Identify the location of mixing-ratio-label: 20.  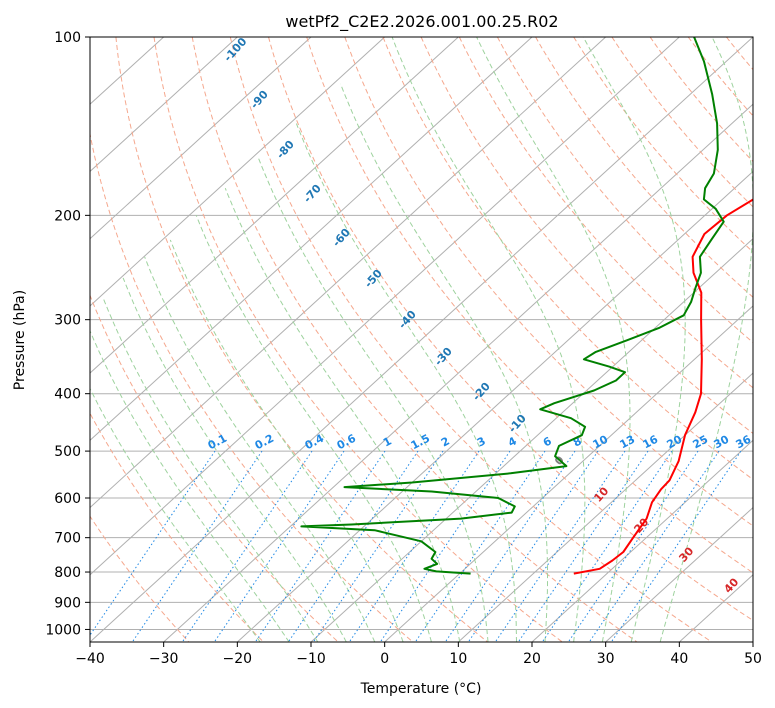
(675, 442).